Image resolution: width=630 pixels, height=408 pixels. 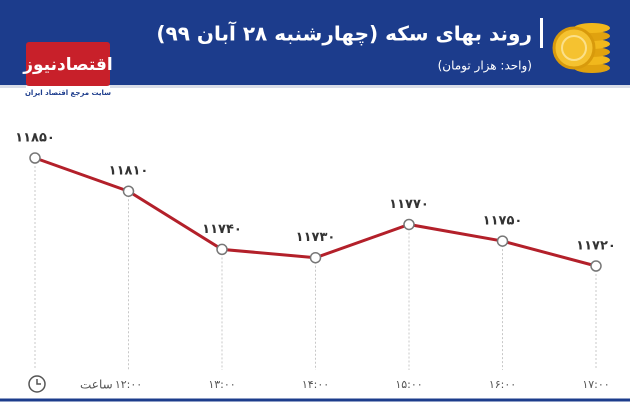 What do you see at coordinates (96, 385) in the screenshot?
I see `x-axis-label: ساعت` at bounding box center [96, 385].